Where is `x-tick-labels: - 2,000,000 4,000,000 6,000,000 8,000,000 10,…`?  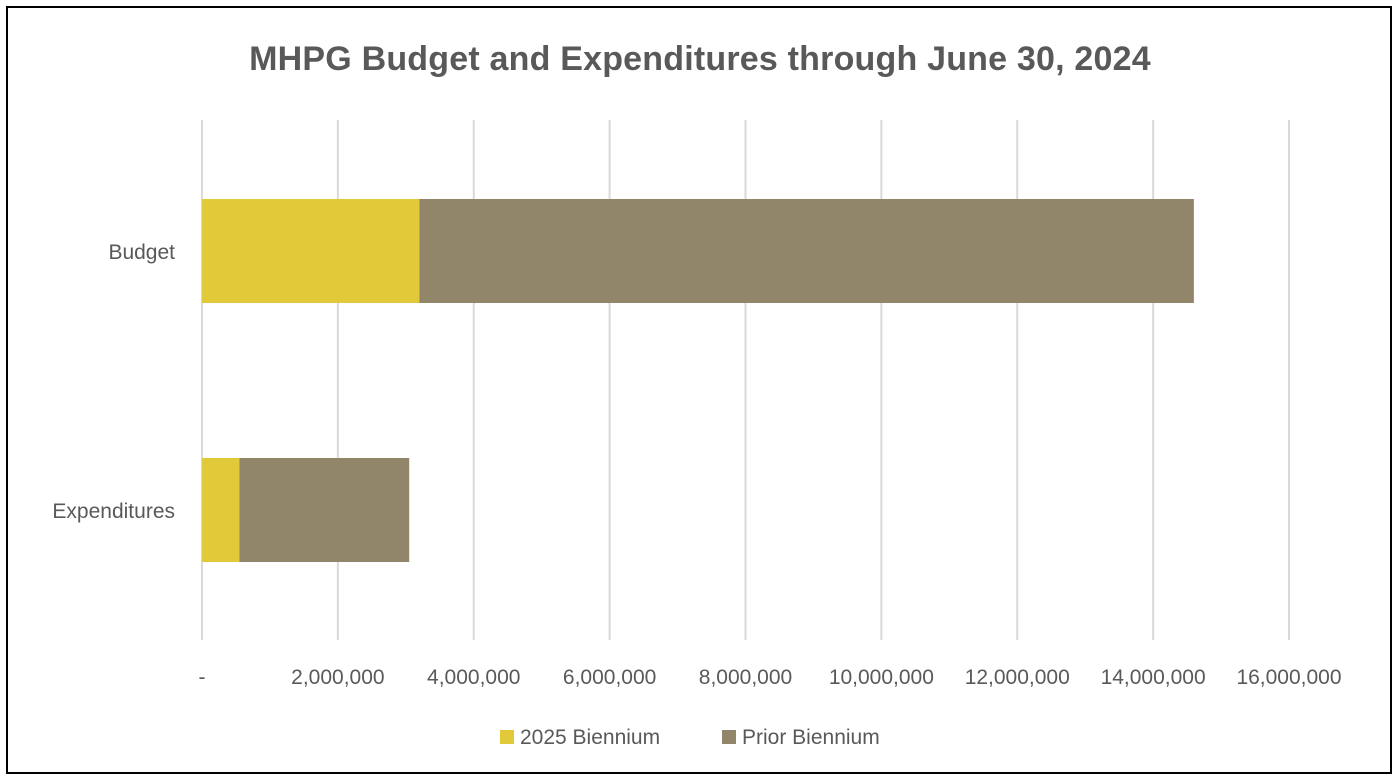 x-tick-labels: - 2,000,000 4,000,000 6,000,000 8,000,000 10,… is located at coordinates (770, 677).